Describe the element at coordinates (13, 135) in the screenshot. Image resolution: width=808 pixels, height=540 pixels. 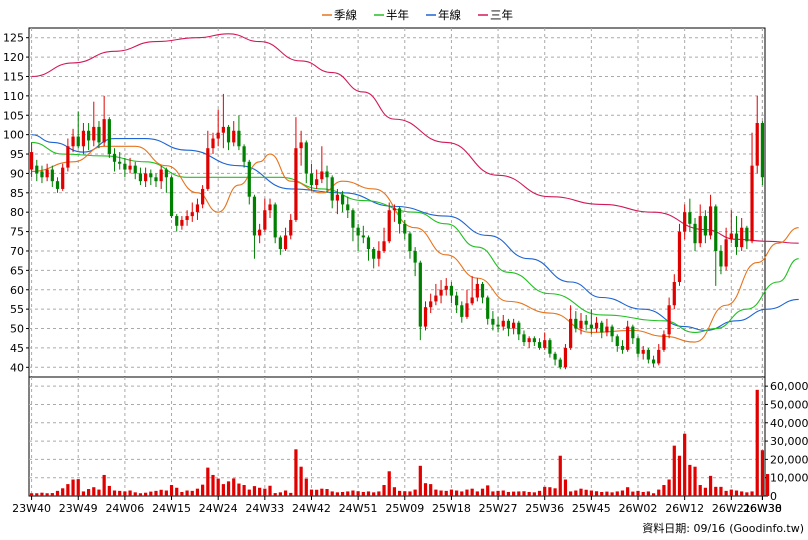
I see `price-tick-label: 100` at that location.